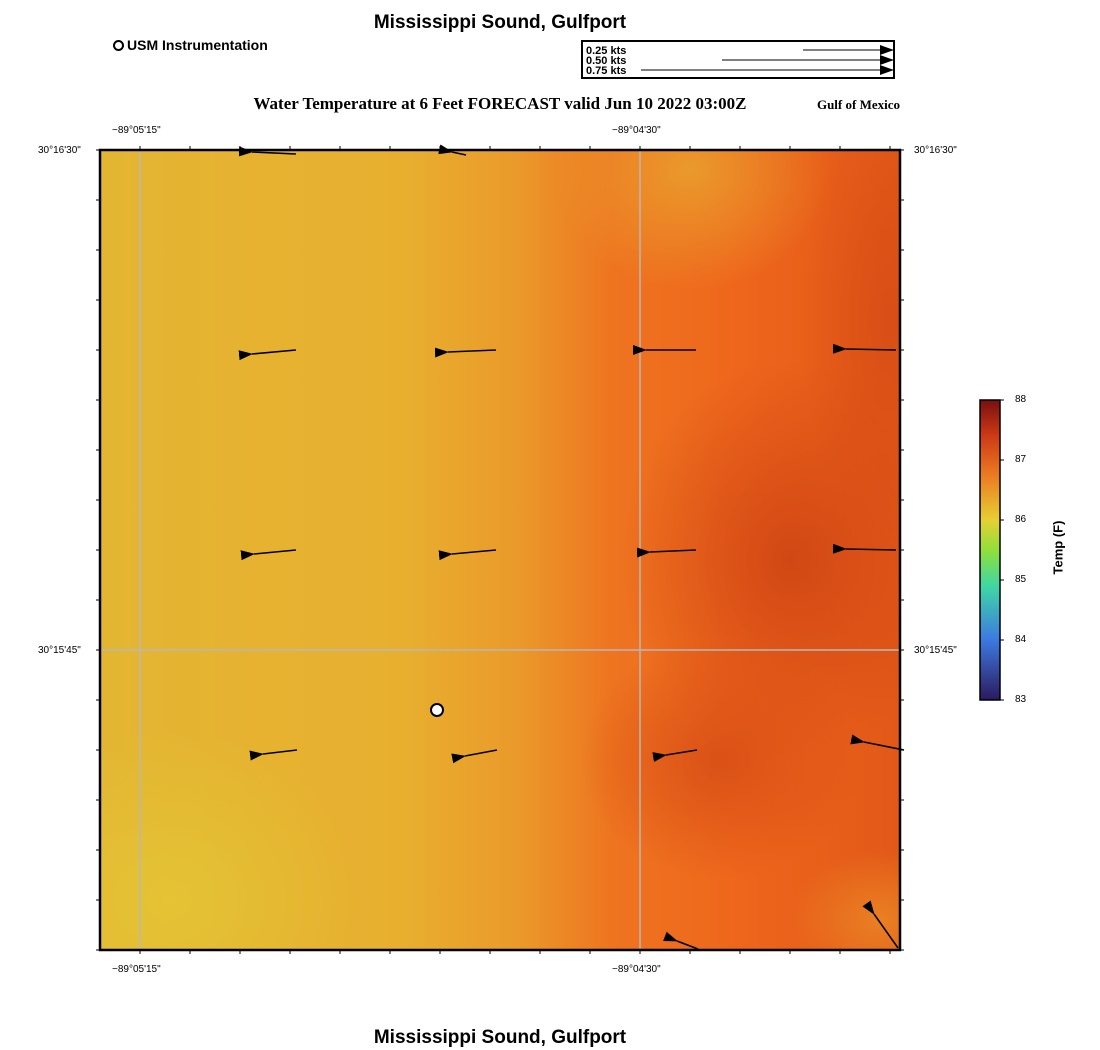 The height and width of the screenshot is (1050, 1100). I want to click on colorbar, so click(991, 550).